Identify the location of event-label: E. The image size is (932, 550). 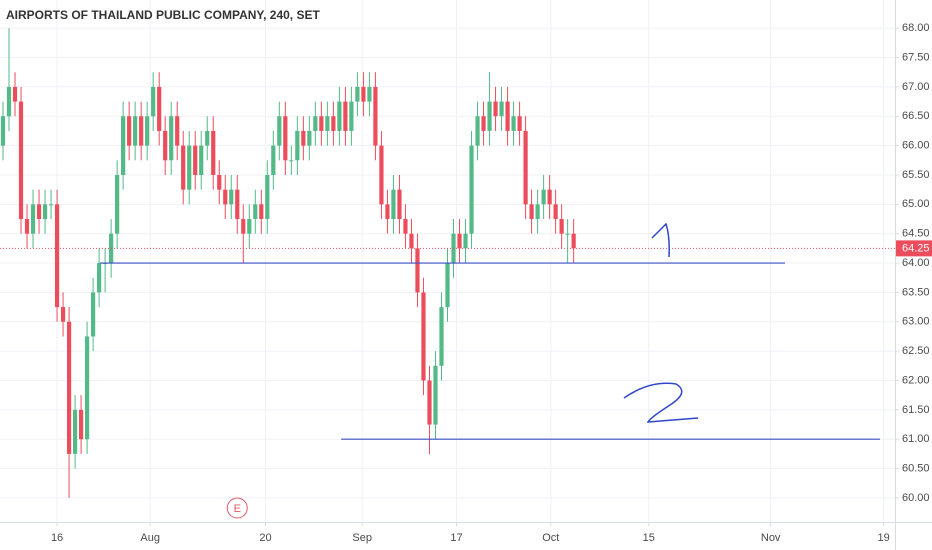
(237, 509).